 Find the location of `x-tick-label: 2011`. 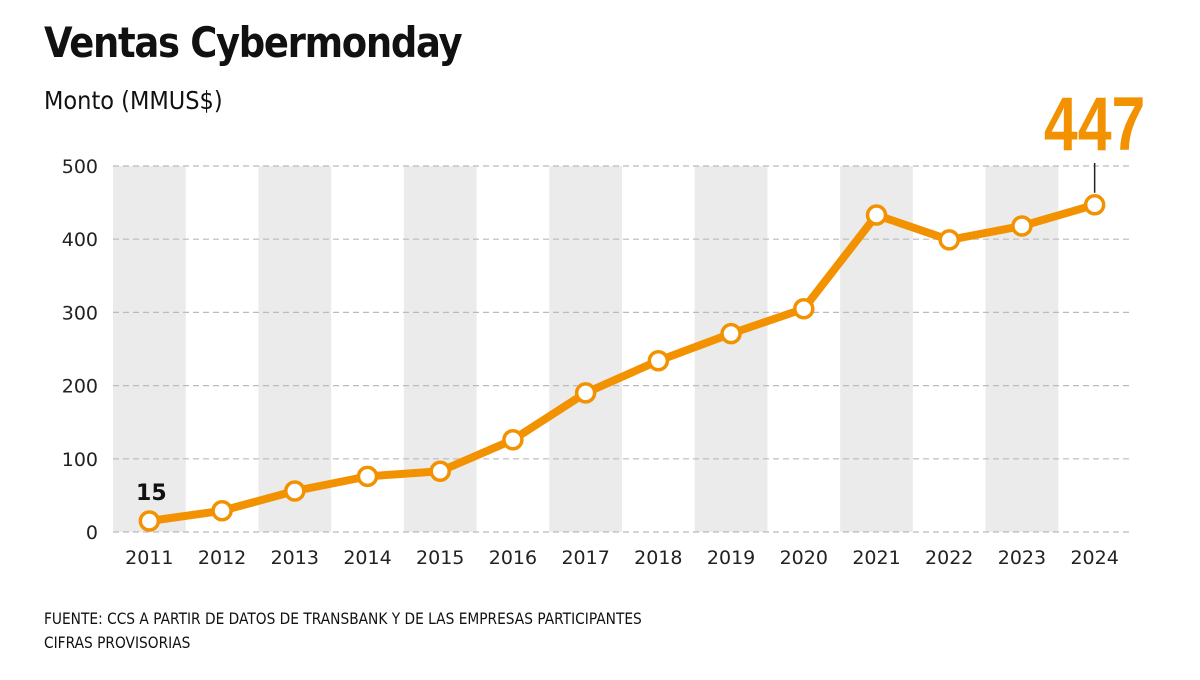

x-tick-label: 2011 is located at coordinates (149, 558).